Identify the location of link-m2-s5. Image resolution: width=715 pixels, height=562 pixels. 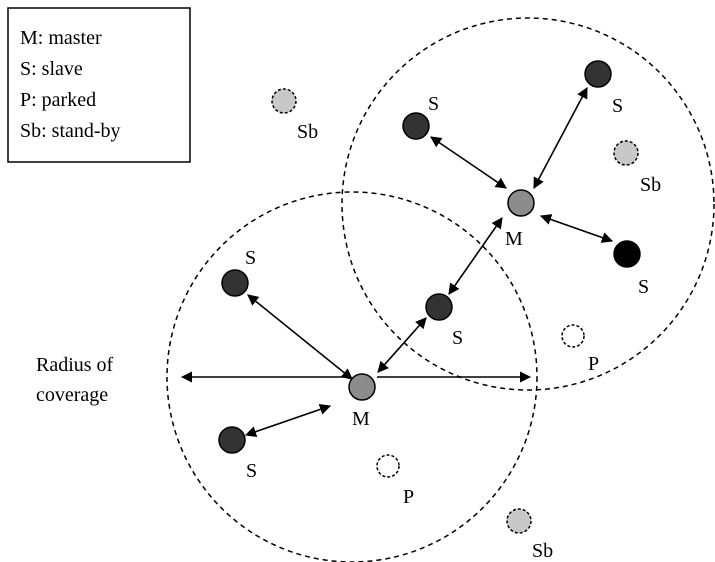
(560, 138).